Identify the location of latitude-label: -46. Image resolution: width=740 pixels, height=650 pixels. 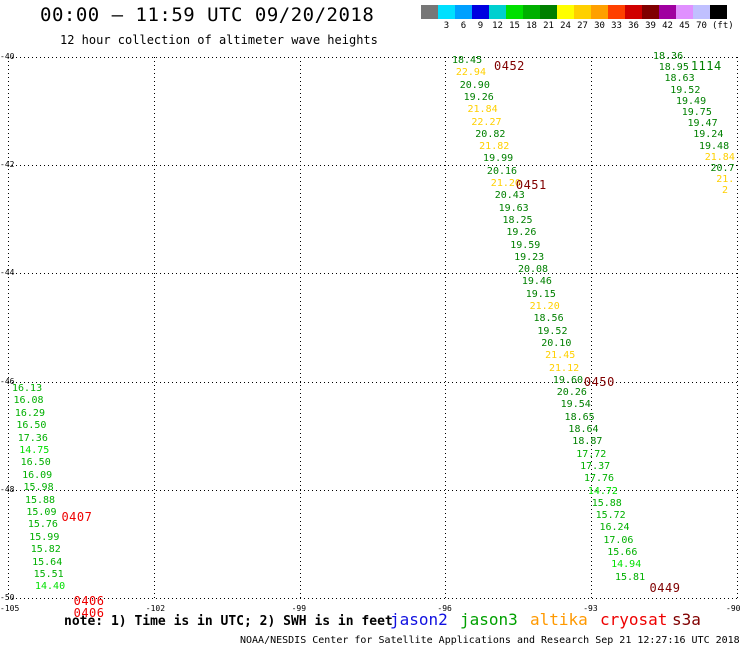
(7, 381).